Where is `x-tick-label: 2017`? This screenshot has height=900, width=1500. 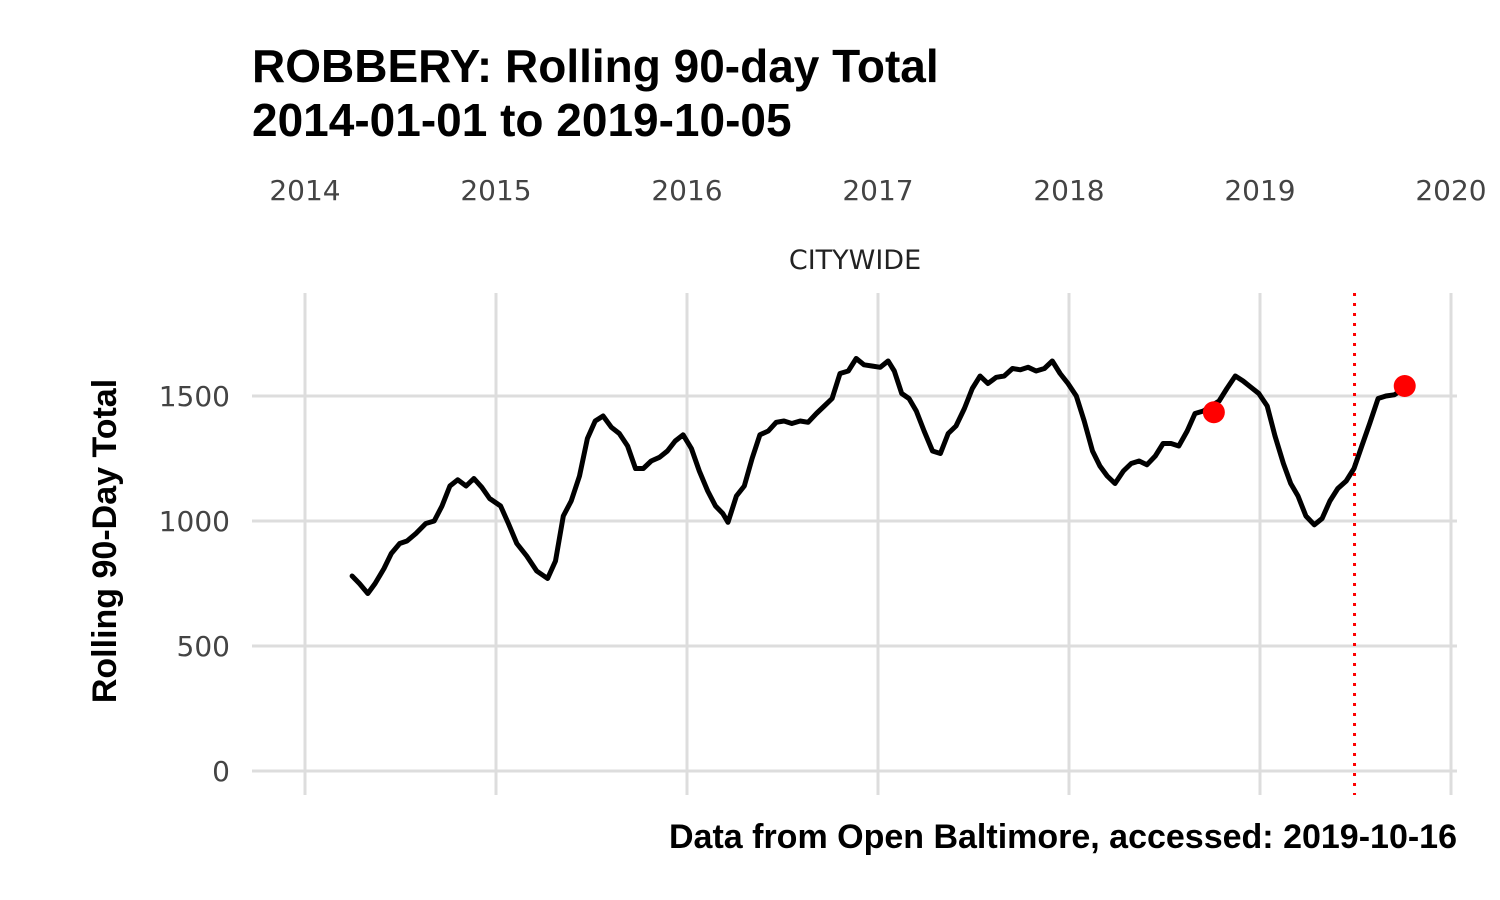
x-tick-label: 2017 is located at coordinates (877, 190).